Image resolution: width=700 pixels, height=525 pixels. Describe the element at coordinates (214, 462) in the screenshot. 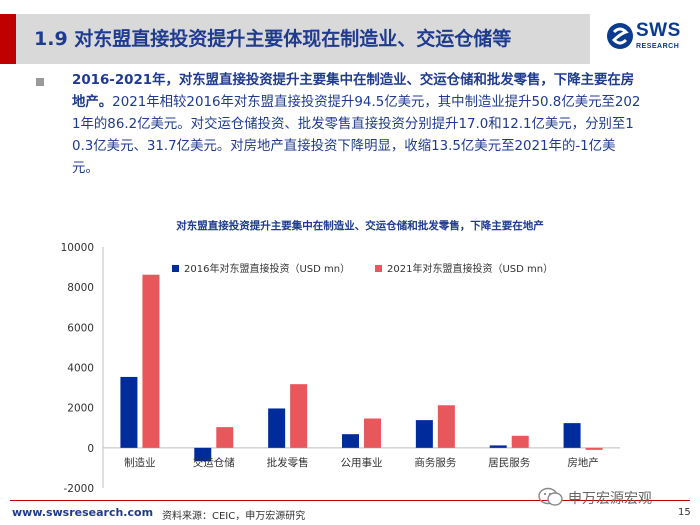

I see `x-tick-label: 交运仓储` at that location.